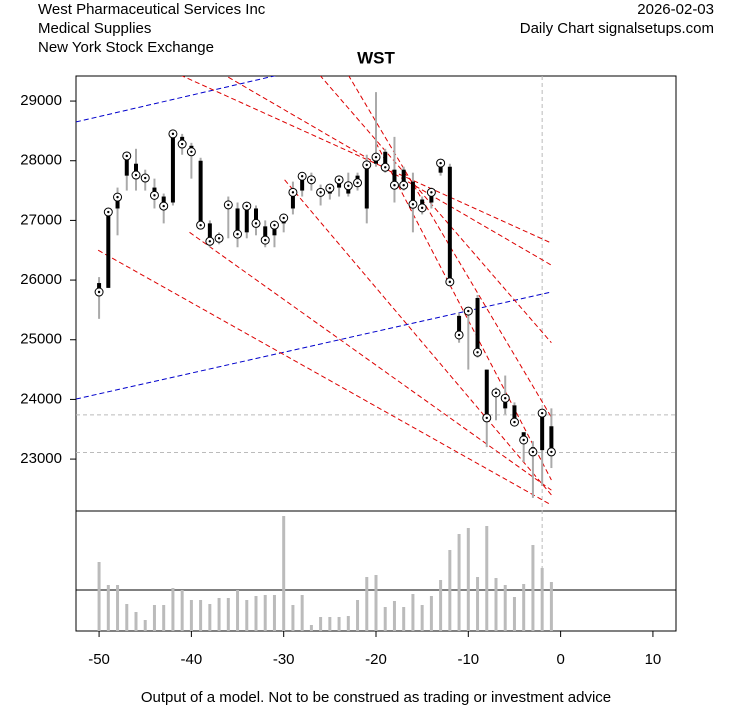 This screenshot has height=708, width=753. I want to click on y-tick-label: 26000, so click(41, 279).